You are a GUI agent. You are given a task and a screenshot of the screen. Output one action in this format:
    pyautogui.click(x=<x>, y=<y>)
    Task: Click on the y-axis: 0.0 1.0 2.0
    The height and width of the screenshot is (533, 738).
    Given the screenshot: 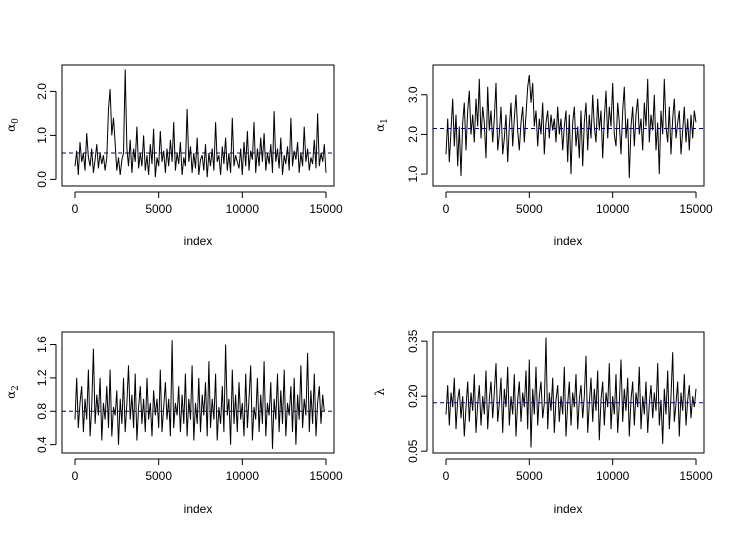 What is the action you would take?
    pyautogui.click(x=46, y=135)
    